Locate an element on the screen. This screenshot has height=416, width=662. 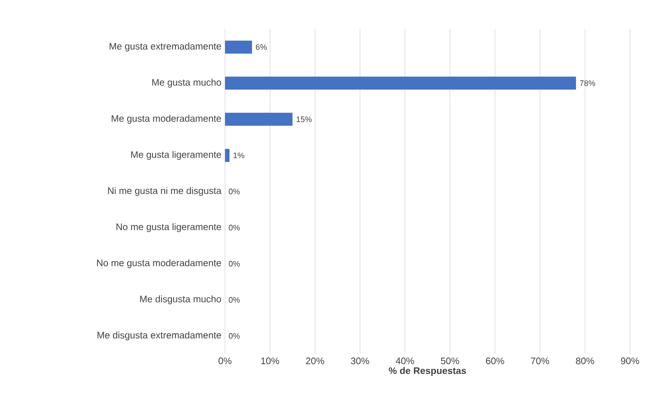
x-tick-label: 70% is located at coordinates (540, 361).